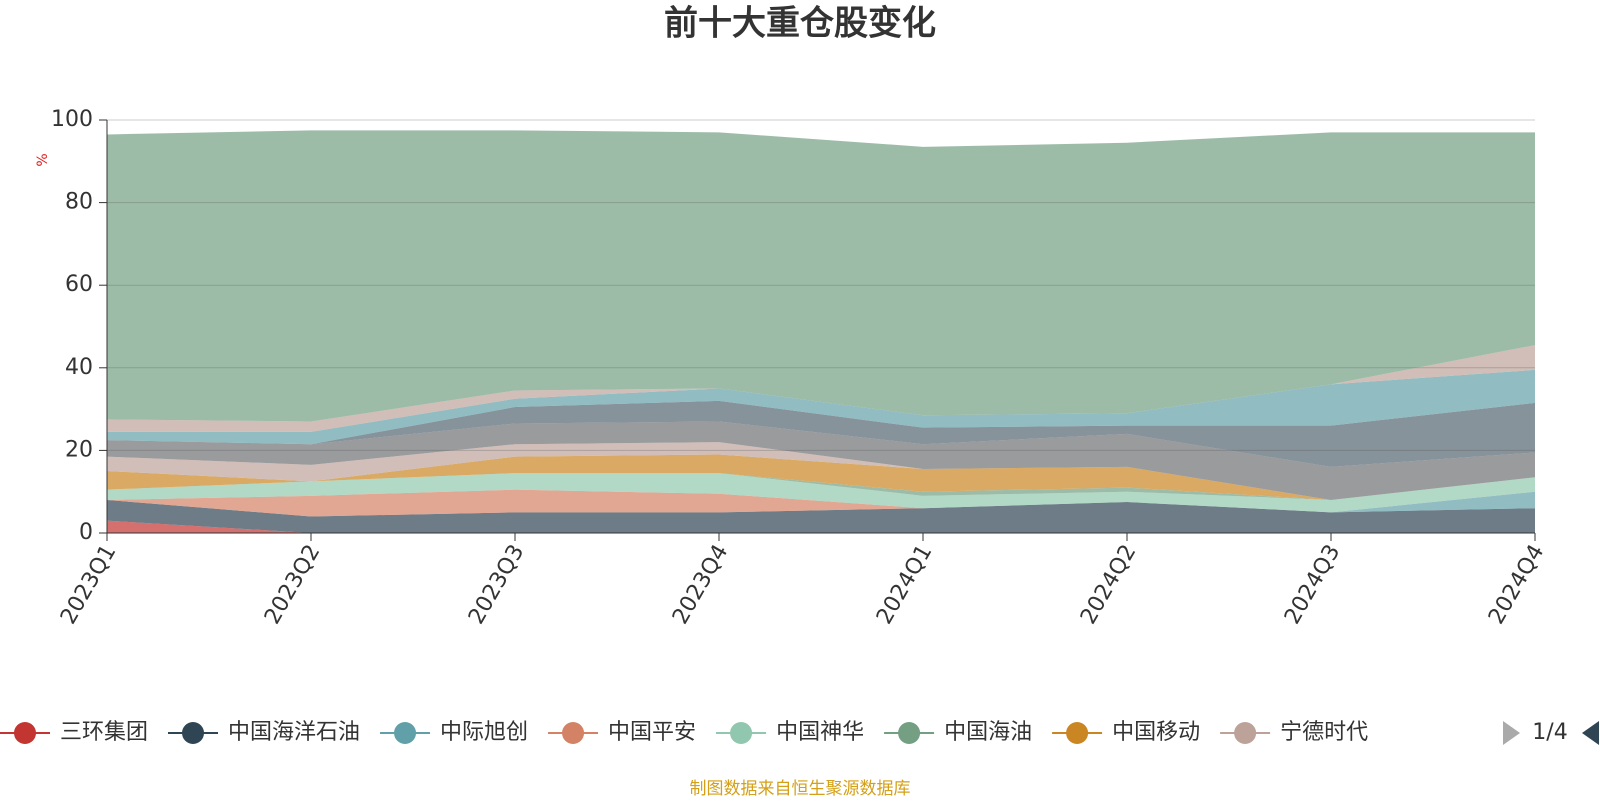 The image size is (1600, 804). I want to click on x-tick-label: 2024Q1, so click(904, 585).